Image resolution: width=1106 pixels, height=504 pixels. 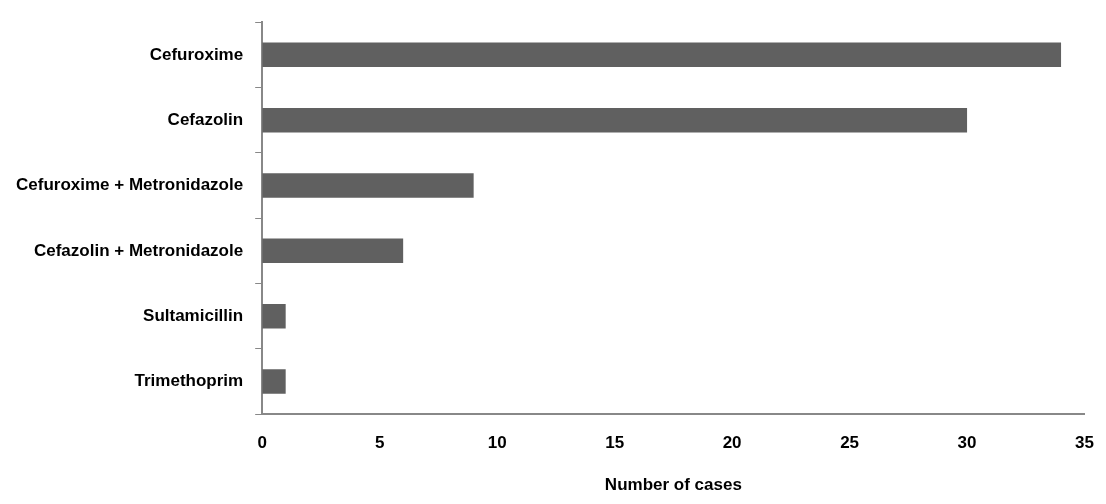 I want to click on y-tick-label: Sultamicillin, so click(x=193, y=315).